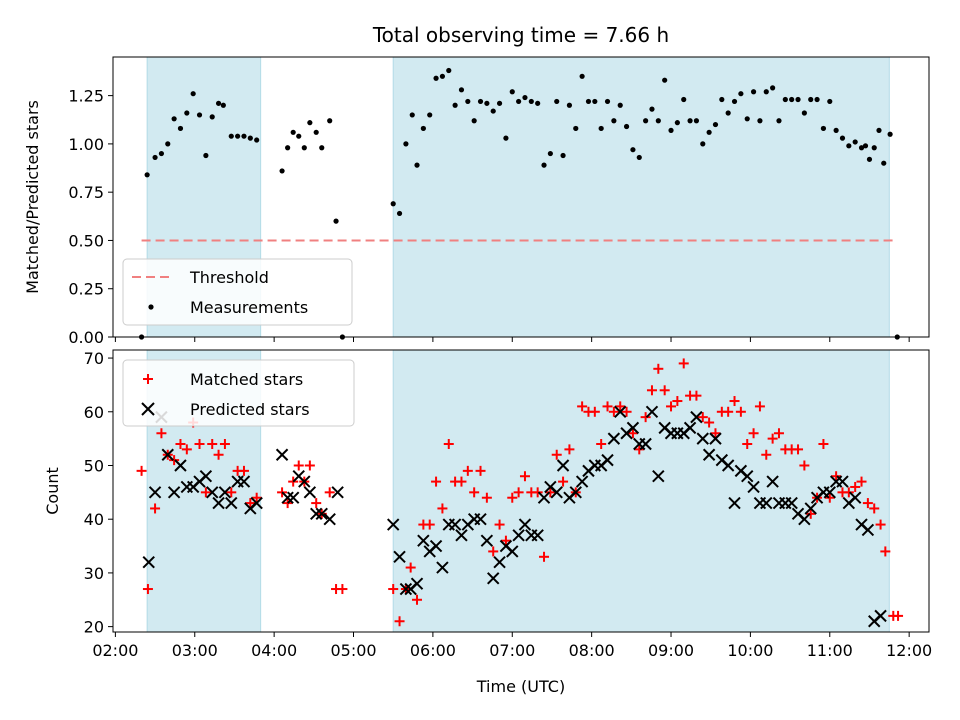 This screenshot has width=960, height=720. Describe the element at coordinates (512, 650) in the screenshot. I see `x-tick-label: 07:00` at that location.